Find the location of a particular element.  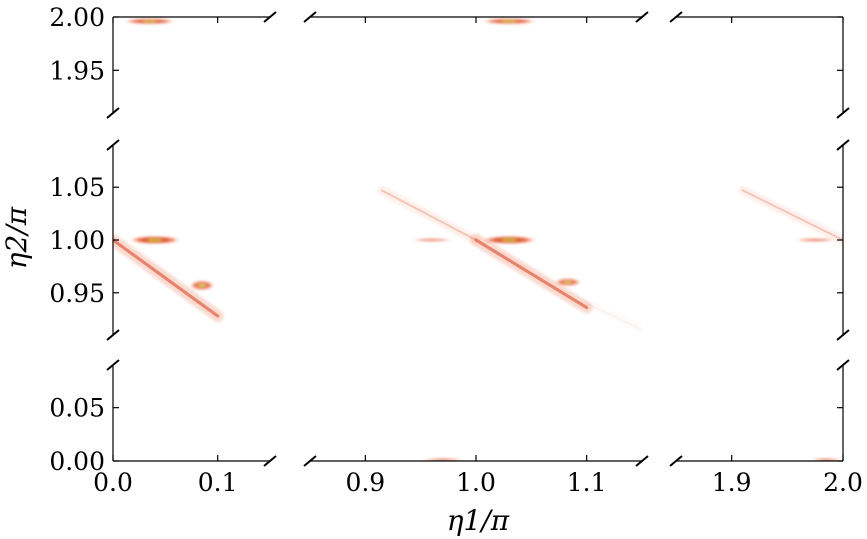

x-tick-label: 0.0 is located at coordinates (113, 482).